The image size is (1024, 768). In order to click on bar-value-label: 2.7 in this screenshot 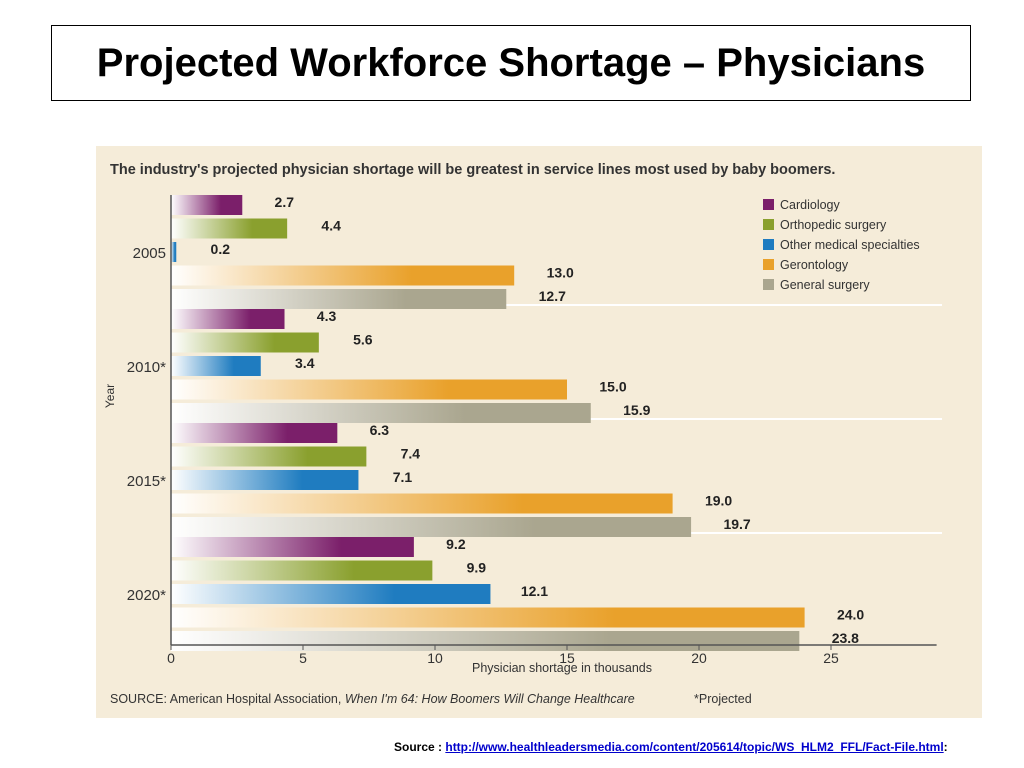, I will do `click(285, 202)`.